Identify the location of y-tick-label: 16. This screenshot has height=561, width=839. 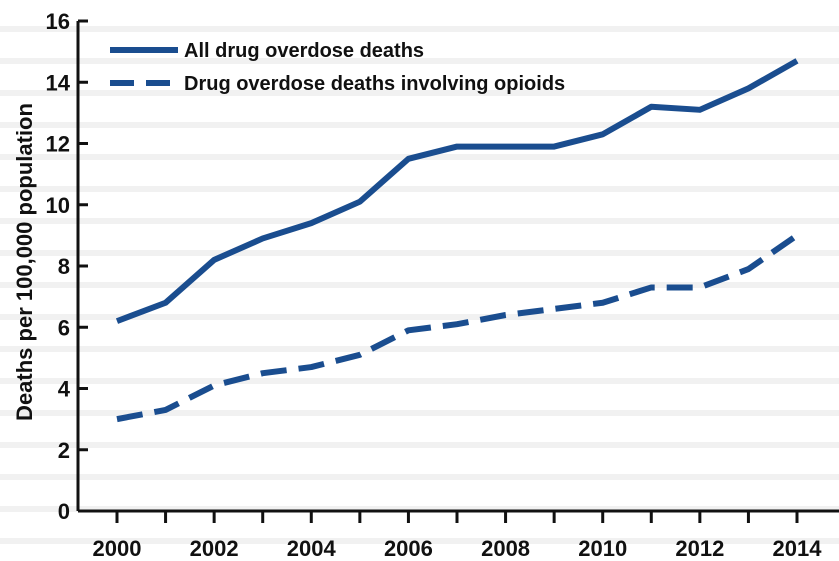
(58, 21).